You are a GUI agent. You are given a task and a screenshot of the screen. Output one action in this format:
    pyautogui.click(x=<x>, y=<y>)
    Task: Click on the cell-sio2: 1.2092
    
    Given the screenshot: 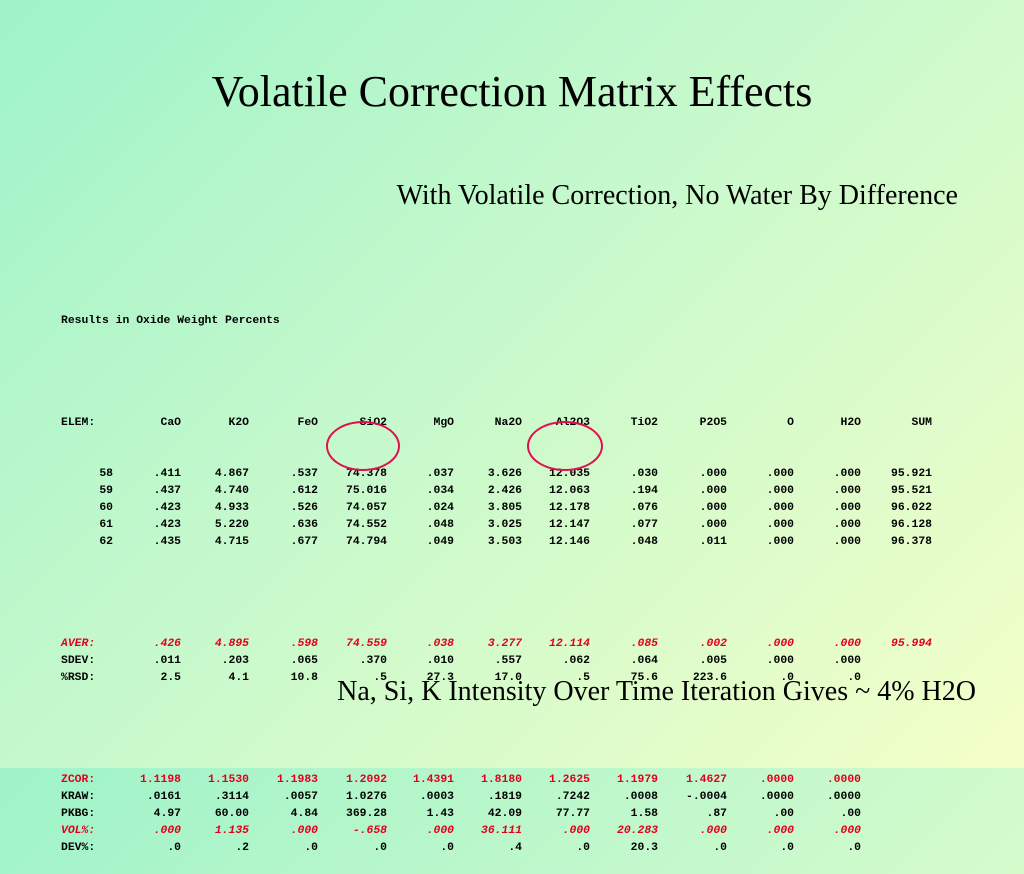 What is the action you would take?
    pyautogui.click(x=366, y=780)
    